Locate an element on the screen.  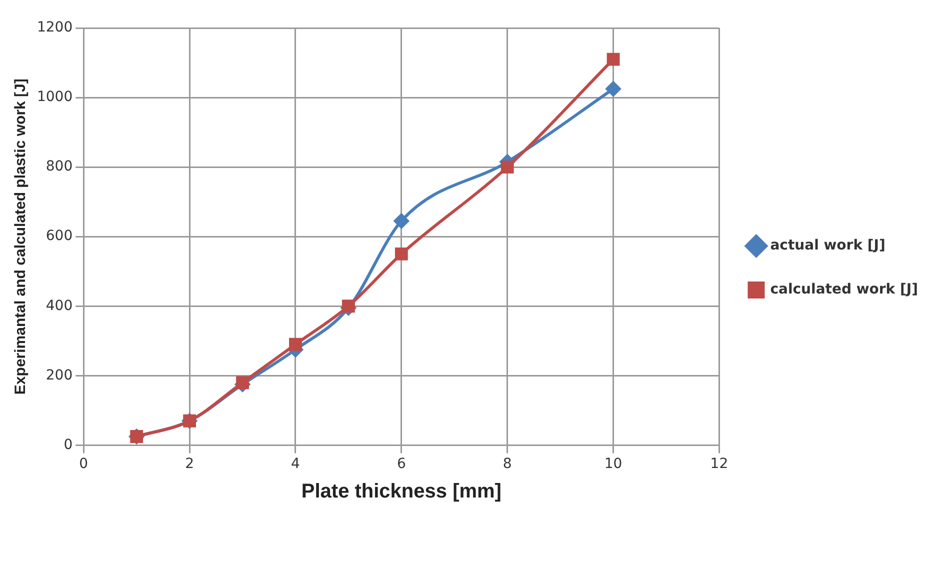
x-tick-label: 6 is located at coordinates (401, 464).